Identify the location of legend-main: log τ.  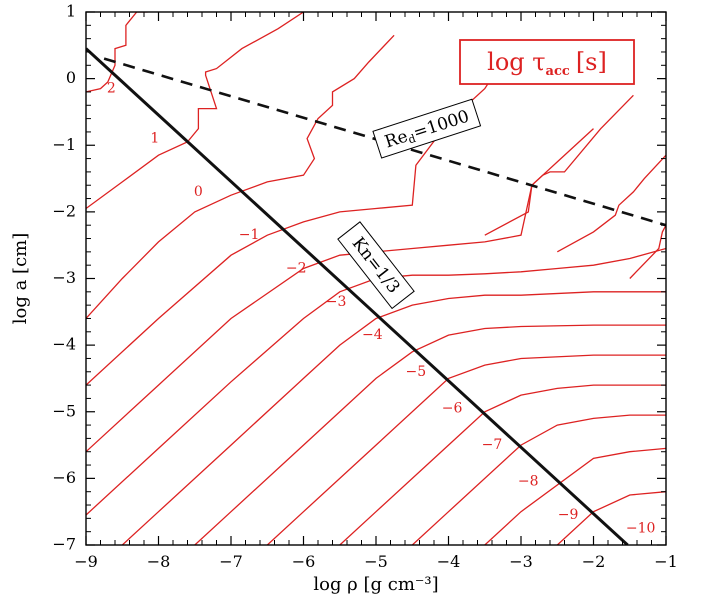
(516, 62).